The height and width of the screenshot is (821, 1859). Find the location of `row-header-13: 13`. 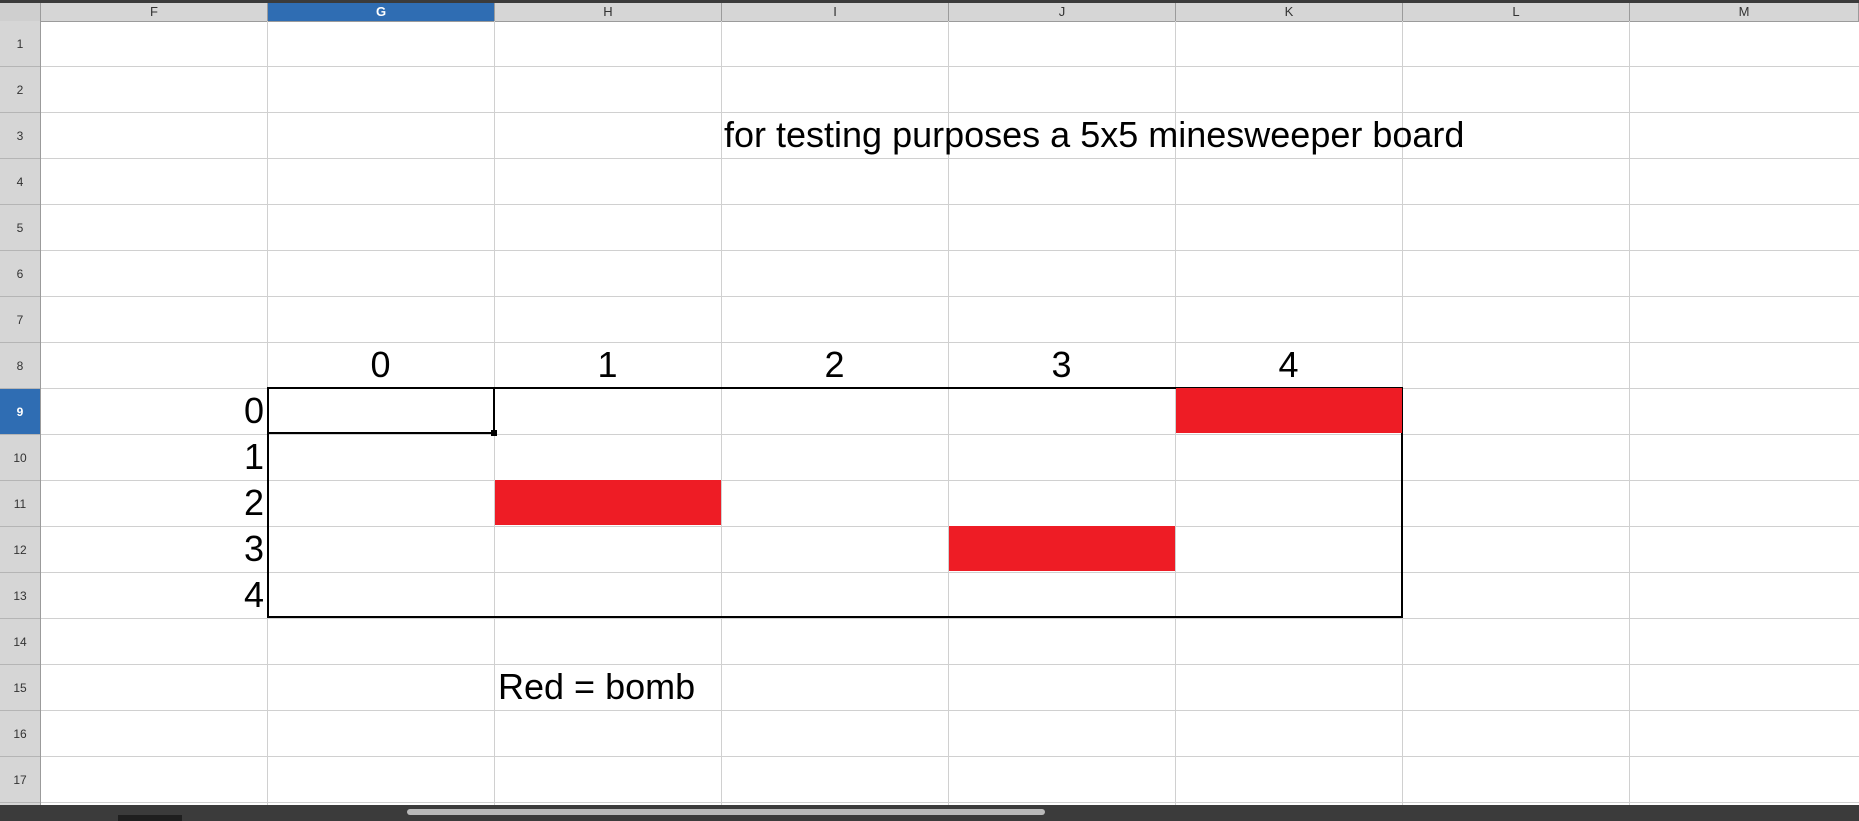

row-header-13: 13 is located at coordinates (20, 596).